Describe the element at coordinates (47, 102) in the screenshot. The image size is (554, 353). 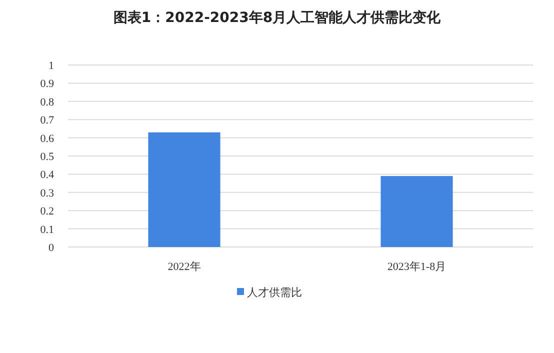
I see `y-tick-label: 0.8` at that location.